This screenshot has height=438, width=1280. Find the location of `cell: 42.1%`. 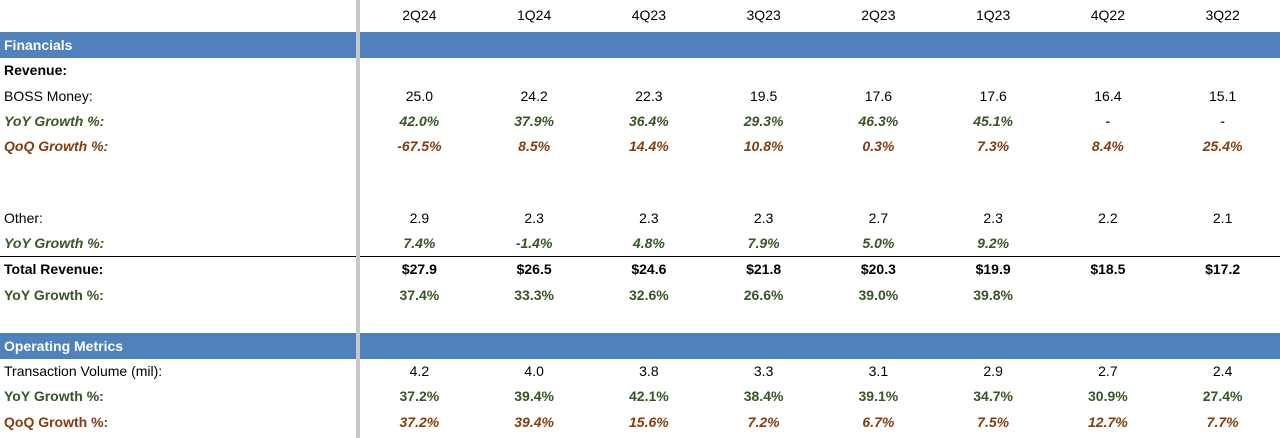

cell: 42.1% is located at coordinates (649, 396).